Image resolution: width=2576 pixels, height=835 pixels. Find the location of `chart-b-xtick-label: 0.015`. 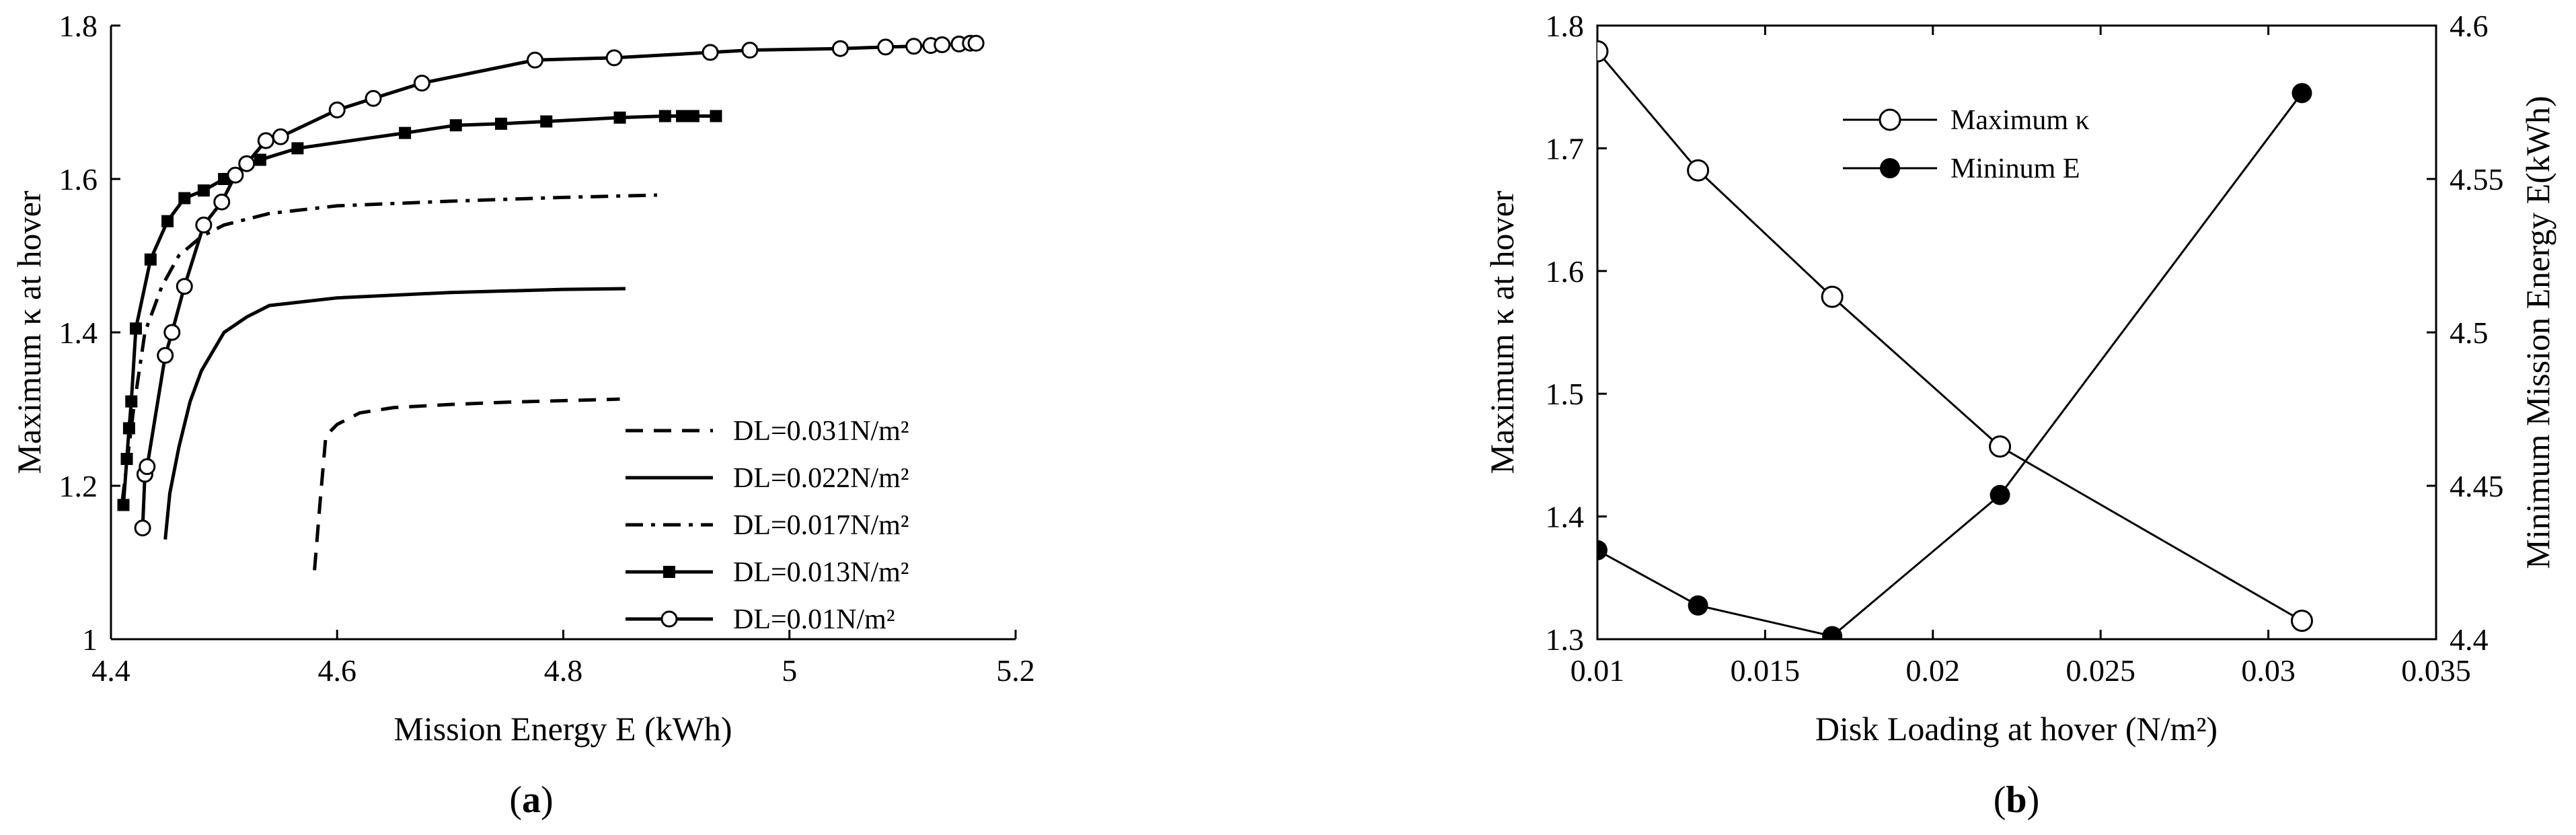

chart-b-xtick-label: 0.015 is located at coordinates (1766, 670).